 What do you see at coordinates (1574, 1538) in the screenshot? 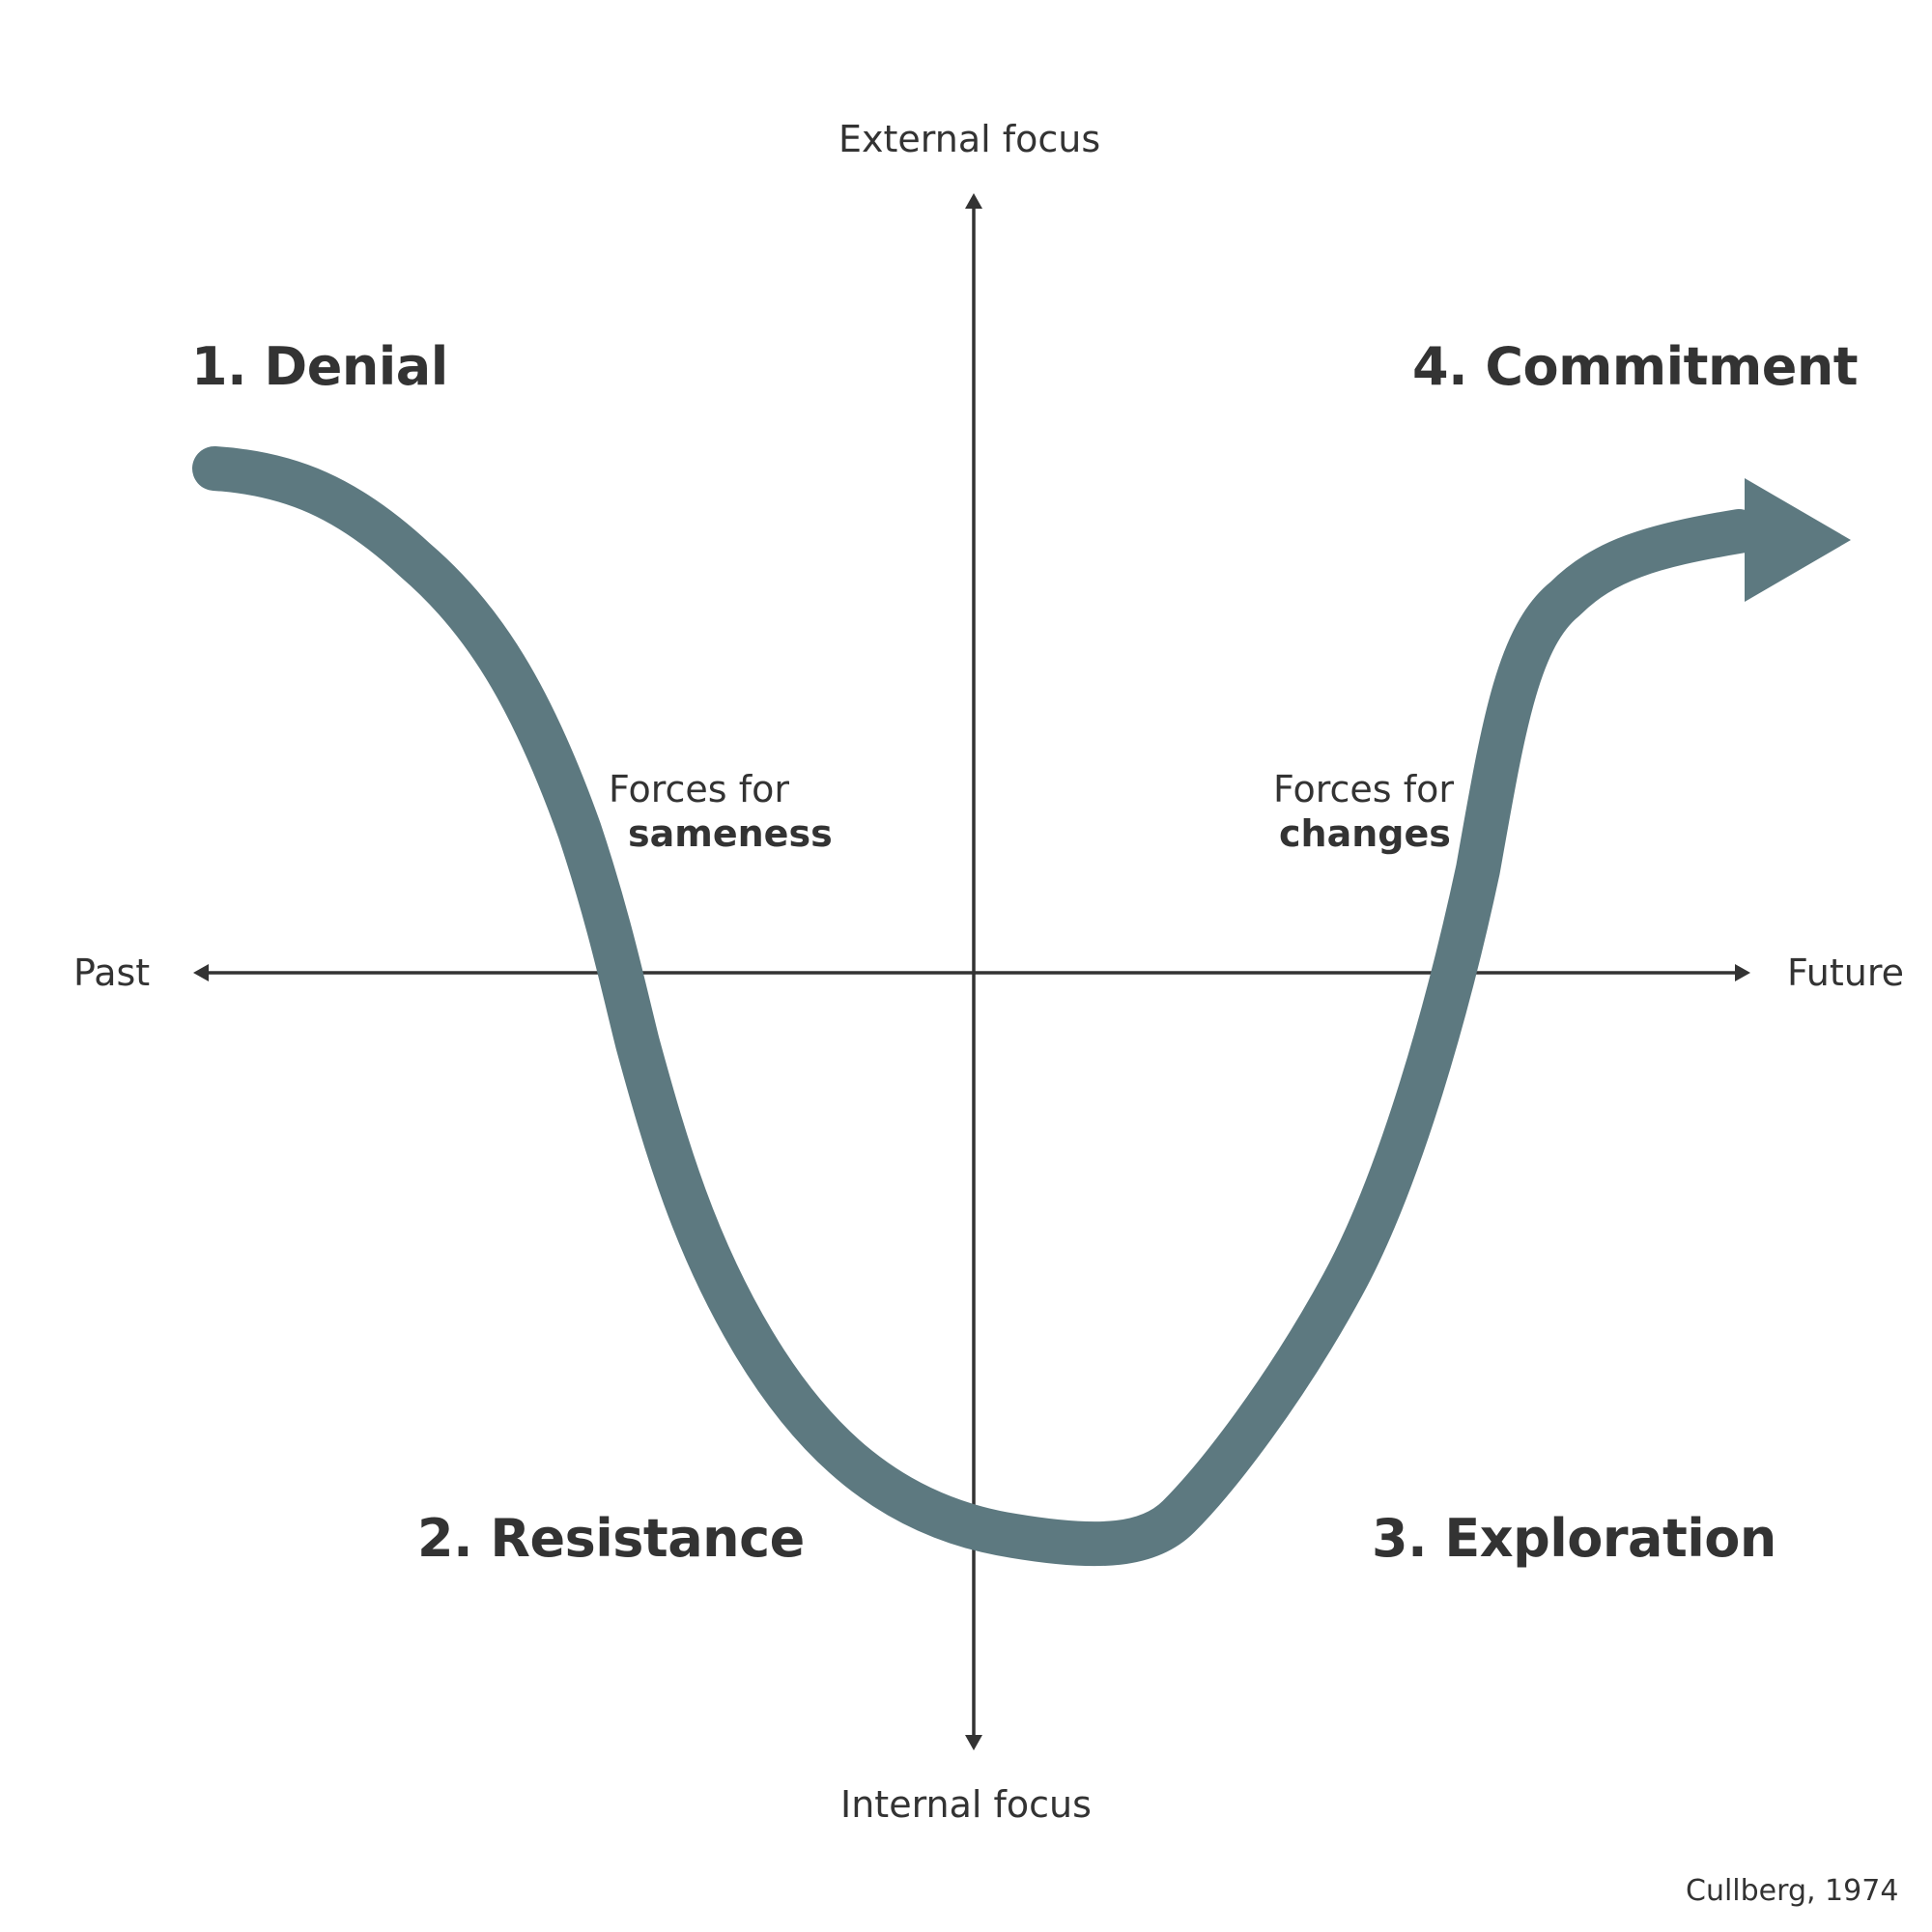
I see `stage-label-exploration: 3. Exploration` at bounding box center [1574, 1538].